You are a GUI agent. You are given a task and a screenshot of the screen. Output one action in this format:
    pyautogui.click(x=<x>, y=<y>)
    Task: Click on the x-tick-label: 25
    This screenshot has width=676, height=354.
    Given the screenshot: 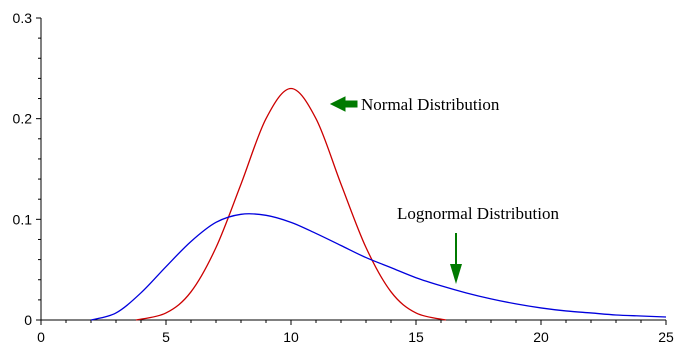 What is the action you would take?
    pyautogui.click(x=666, y=337)
    